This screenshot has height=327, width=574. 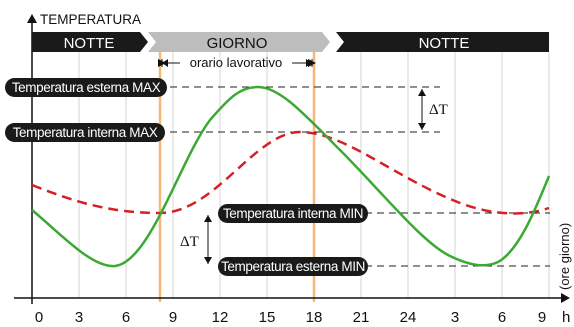 I want to click on y-axis-arrow, so click(x=32, y=18).